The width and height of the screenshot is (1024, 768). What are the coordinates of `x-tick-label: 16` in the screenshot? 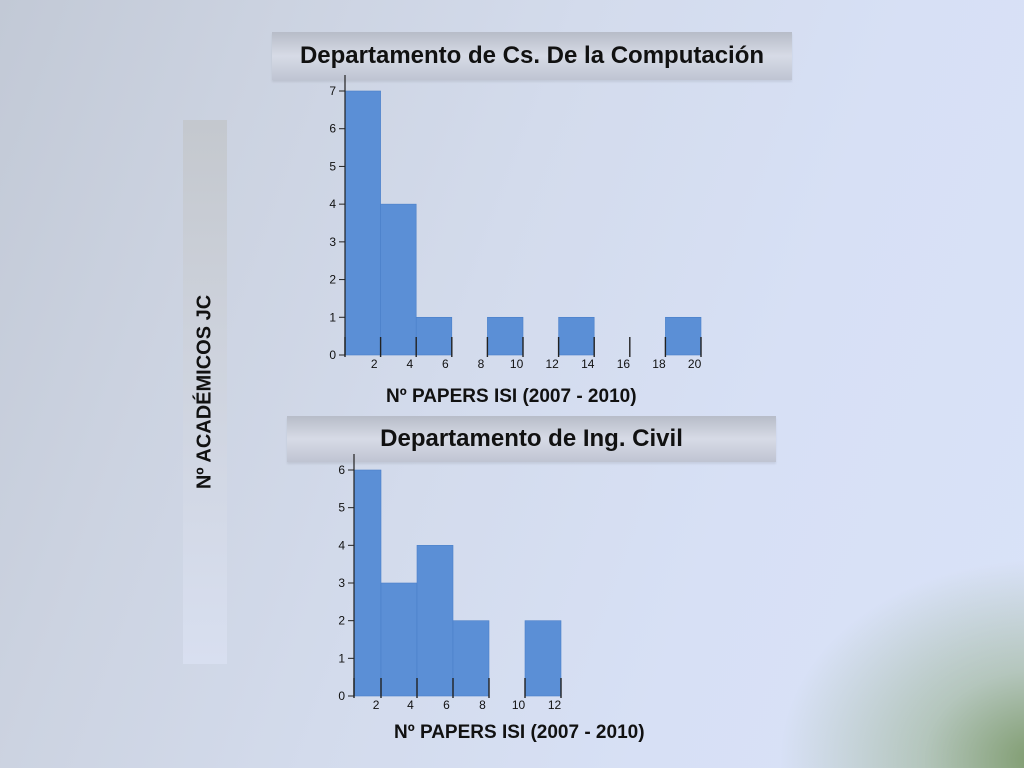 It's located at (624, 364).